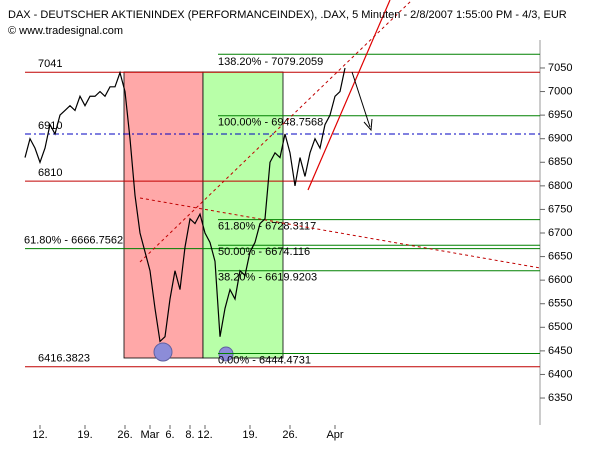 Image resolution: width=600 pixels, height=450 pixels. Describe the element at coordinates (560, 162) in the screenshot. I see `y-tick-label: 6850` at that location.